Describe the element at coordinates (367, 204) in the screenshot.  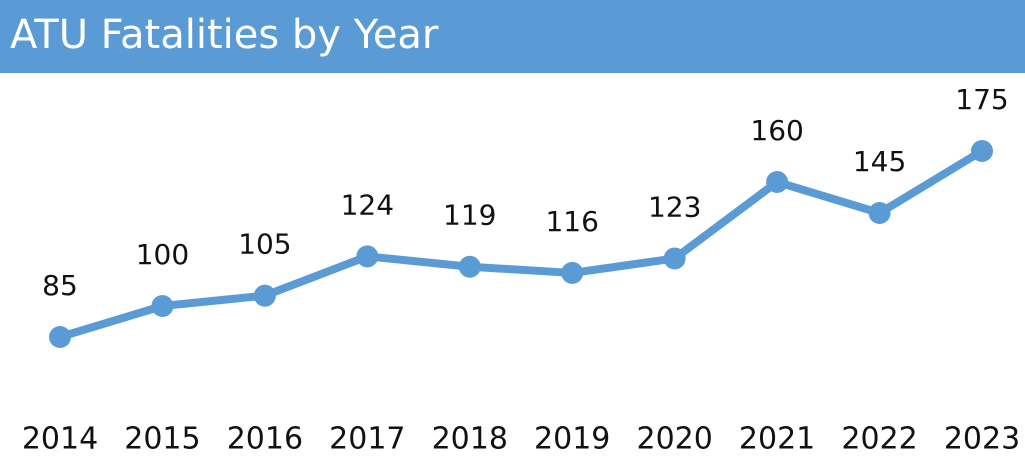
I see `value-label: 124` at that location.